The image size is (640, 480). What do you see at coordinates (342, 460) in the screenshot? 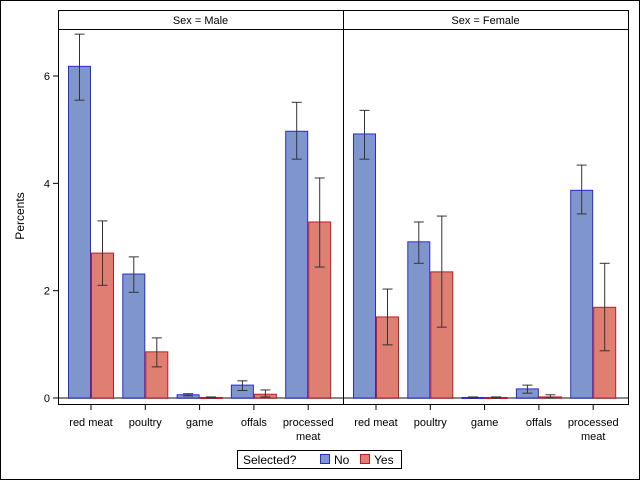
I see `legend-label-no: No` at bounding box center [342, 460].